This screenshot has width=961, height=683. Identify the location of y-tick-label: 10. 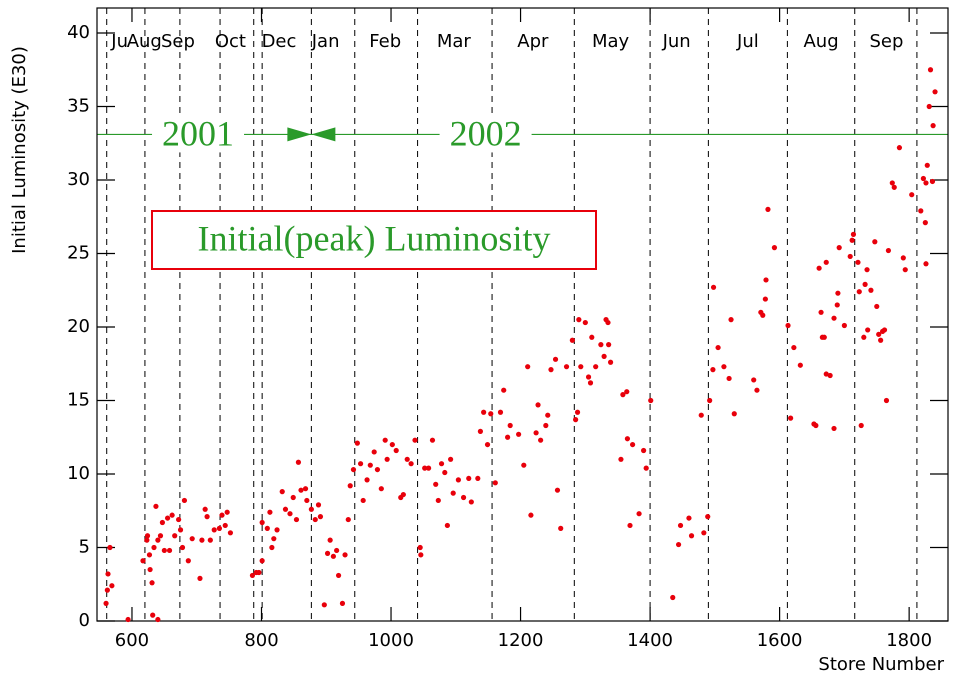
(78, 473).